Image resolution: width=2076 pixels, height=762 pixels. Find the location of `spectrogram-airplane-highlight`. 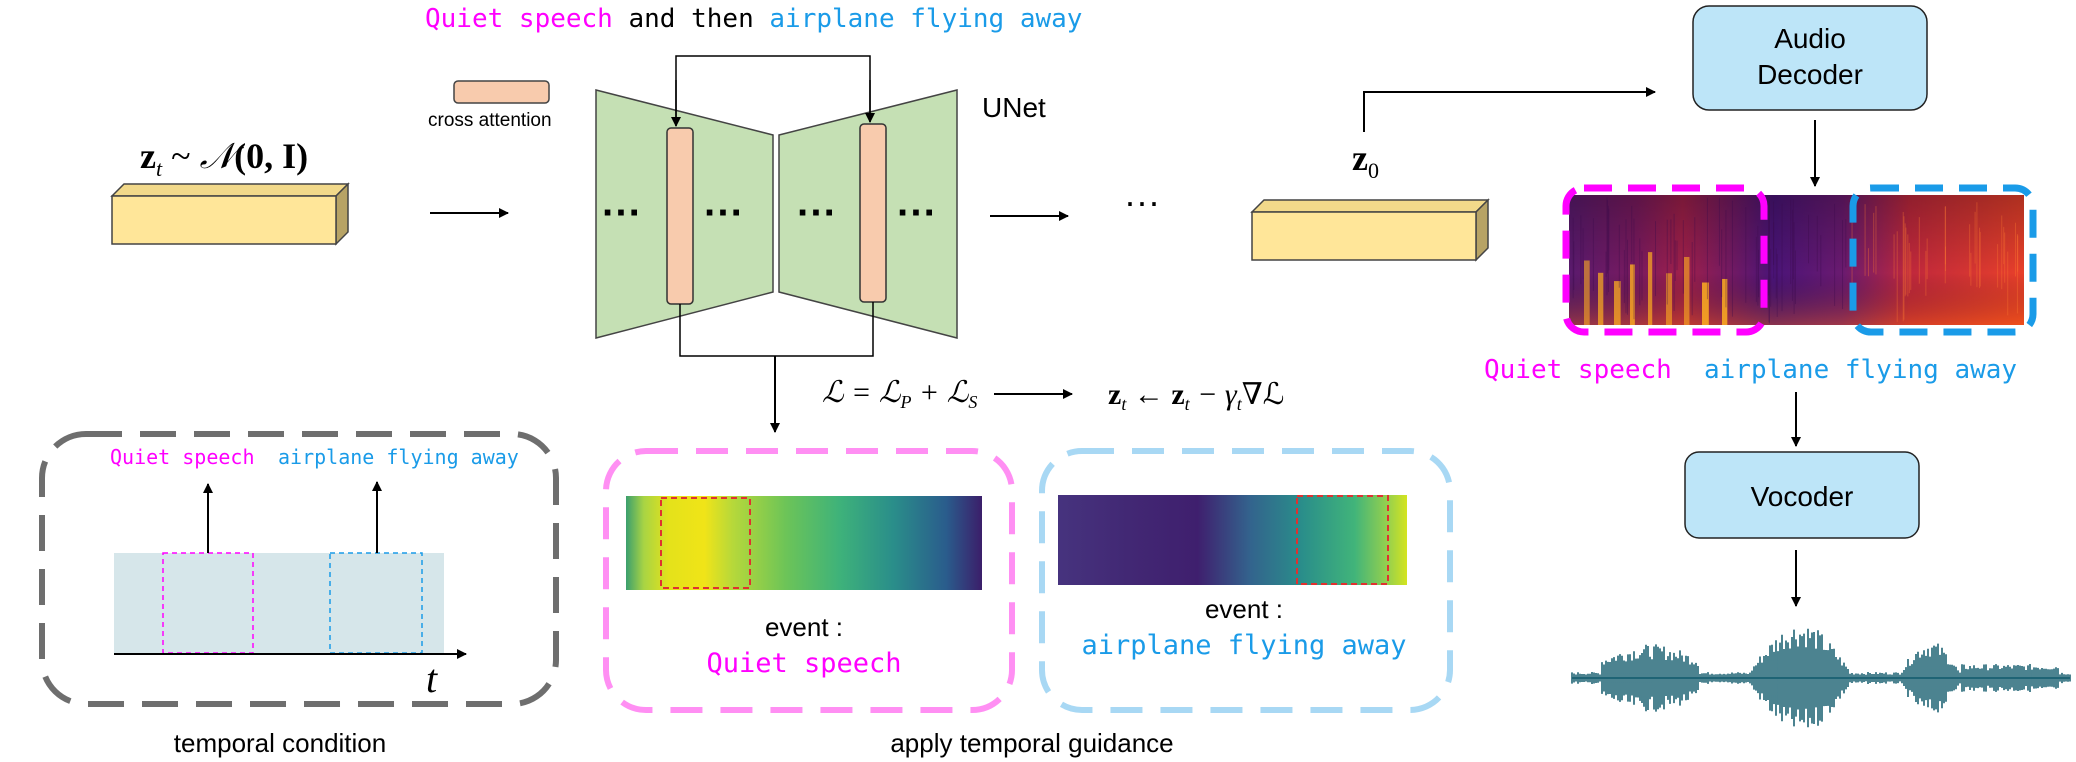

spectrogram-airplane-highlight is located at coordinates (1943, 260).